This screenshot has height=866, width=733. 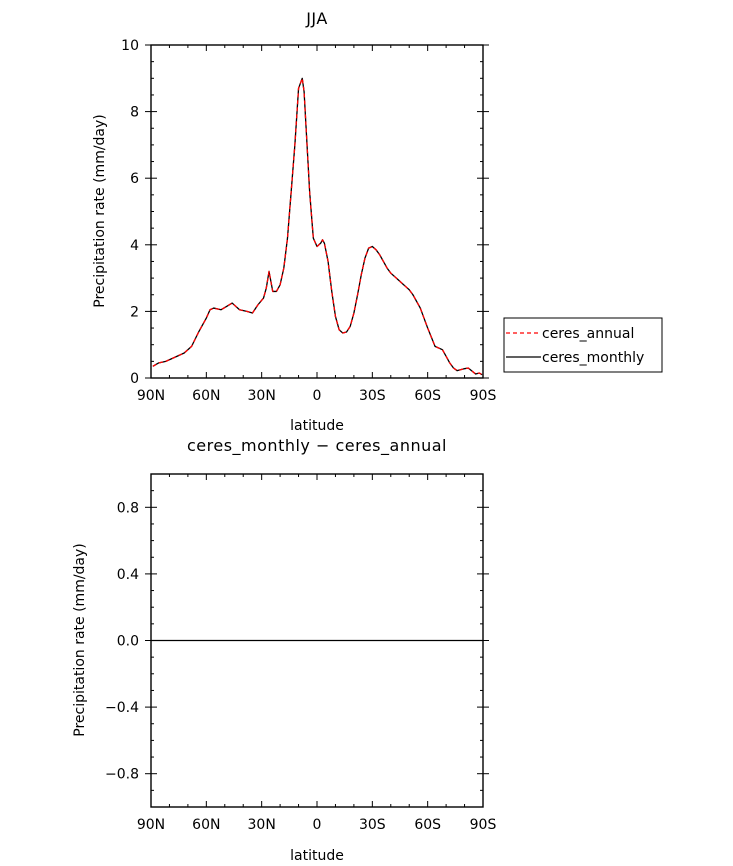 What do you see at coordinates (134, 113) in the screenshot?
I see `y-tick-label: 8` at bounding box center [134, 113].